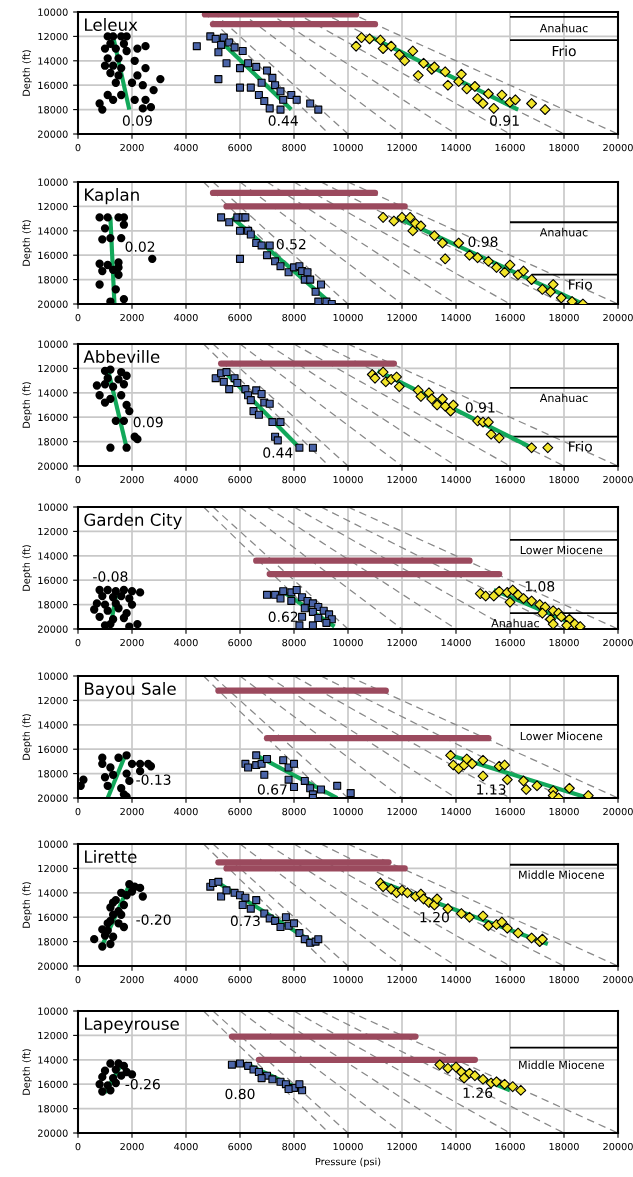  What do you see at coordinates (283, 120) in the screenshot?
I see `annotation: 0.44` at bounding box center [283, 120].